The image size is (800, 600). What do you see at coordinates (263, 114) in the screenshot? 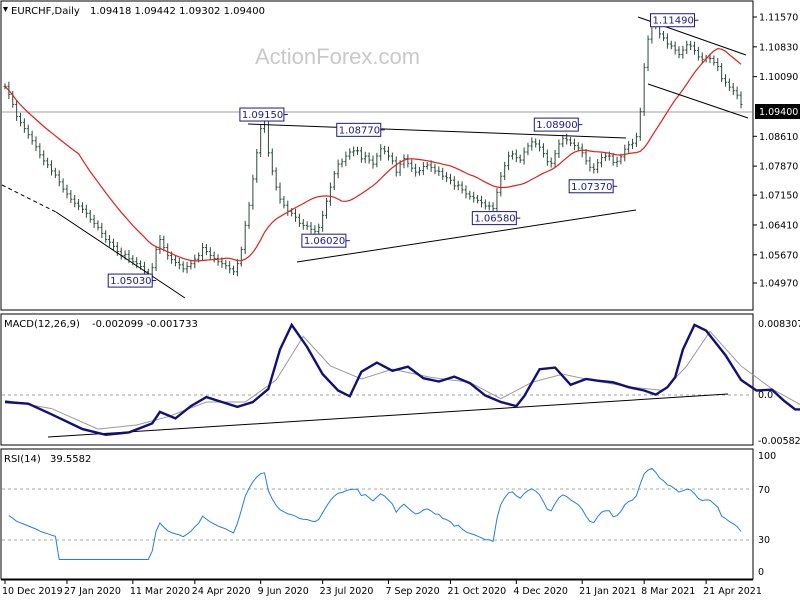
I see `price-annotation: 1.09150` at bounding box center [263, 114].